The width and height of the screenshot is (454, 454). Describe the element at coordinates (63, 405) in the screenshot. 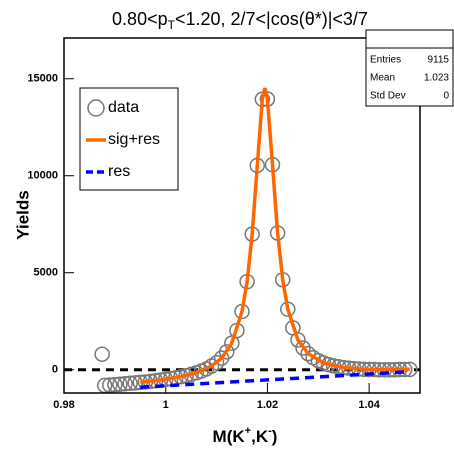

I see `x-tick-label: 0.98` at that location.